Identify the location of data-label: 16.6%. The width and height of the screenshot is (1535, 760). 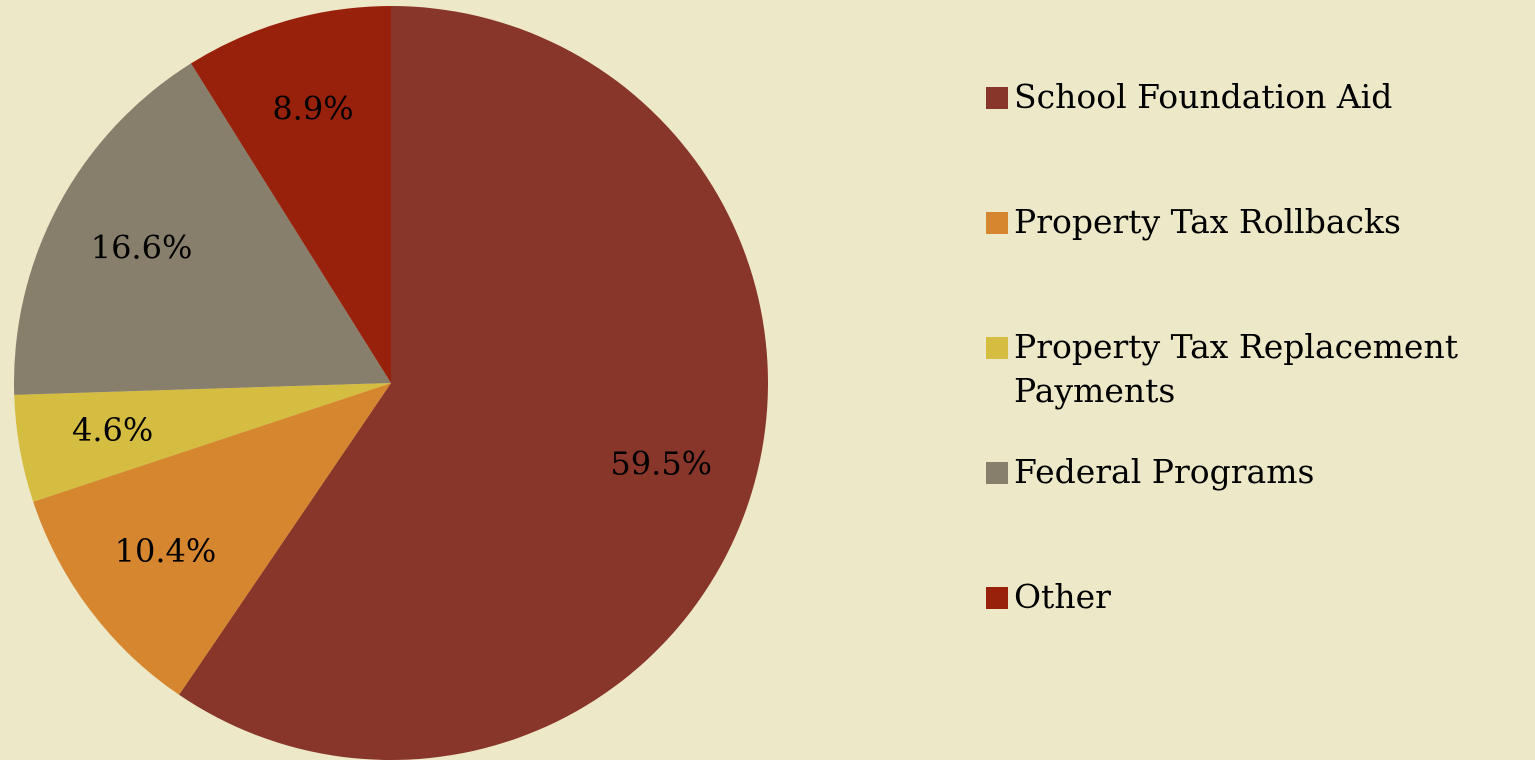
(142, 247).